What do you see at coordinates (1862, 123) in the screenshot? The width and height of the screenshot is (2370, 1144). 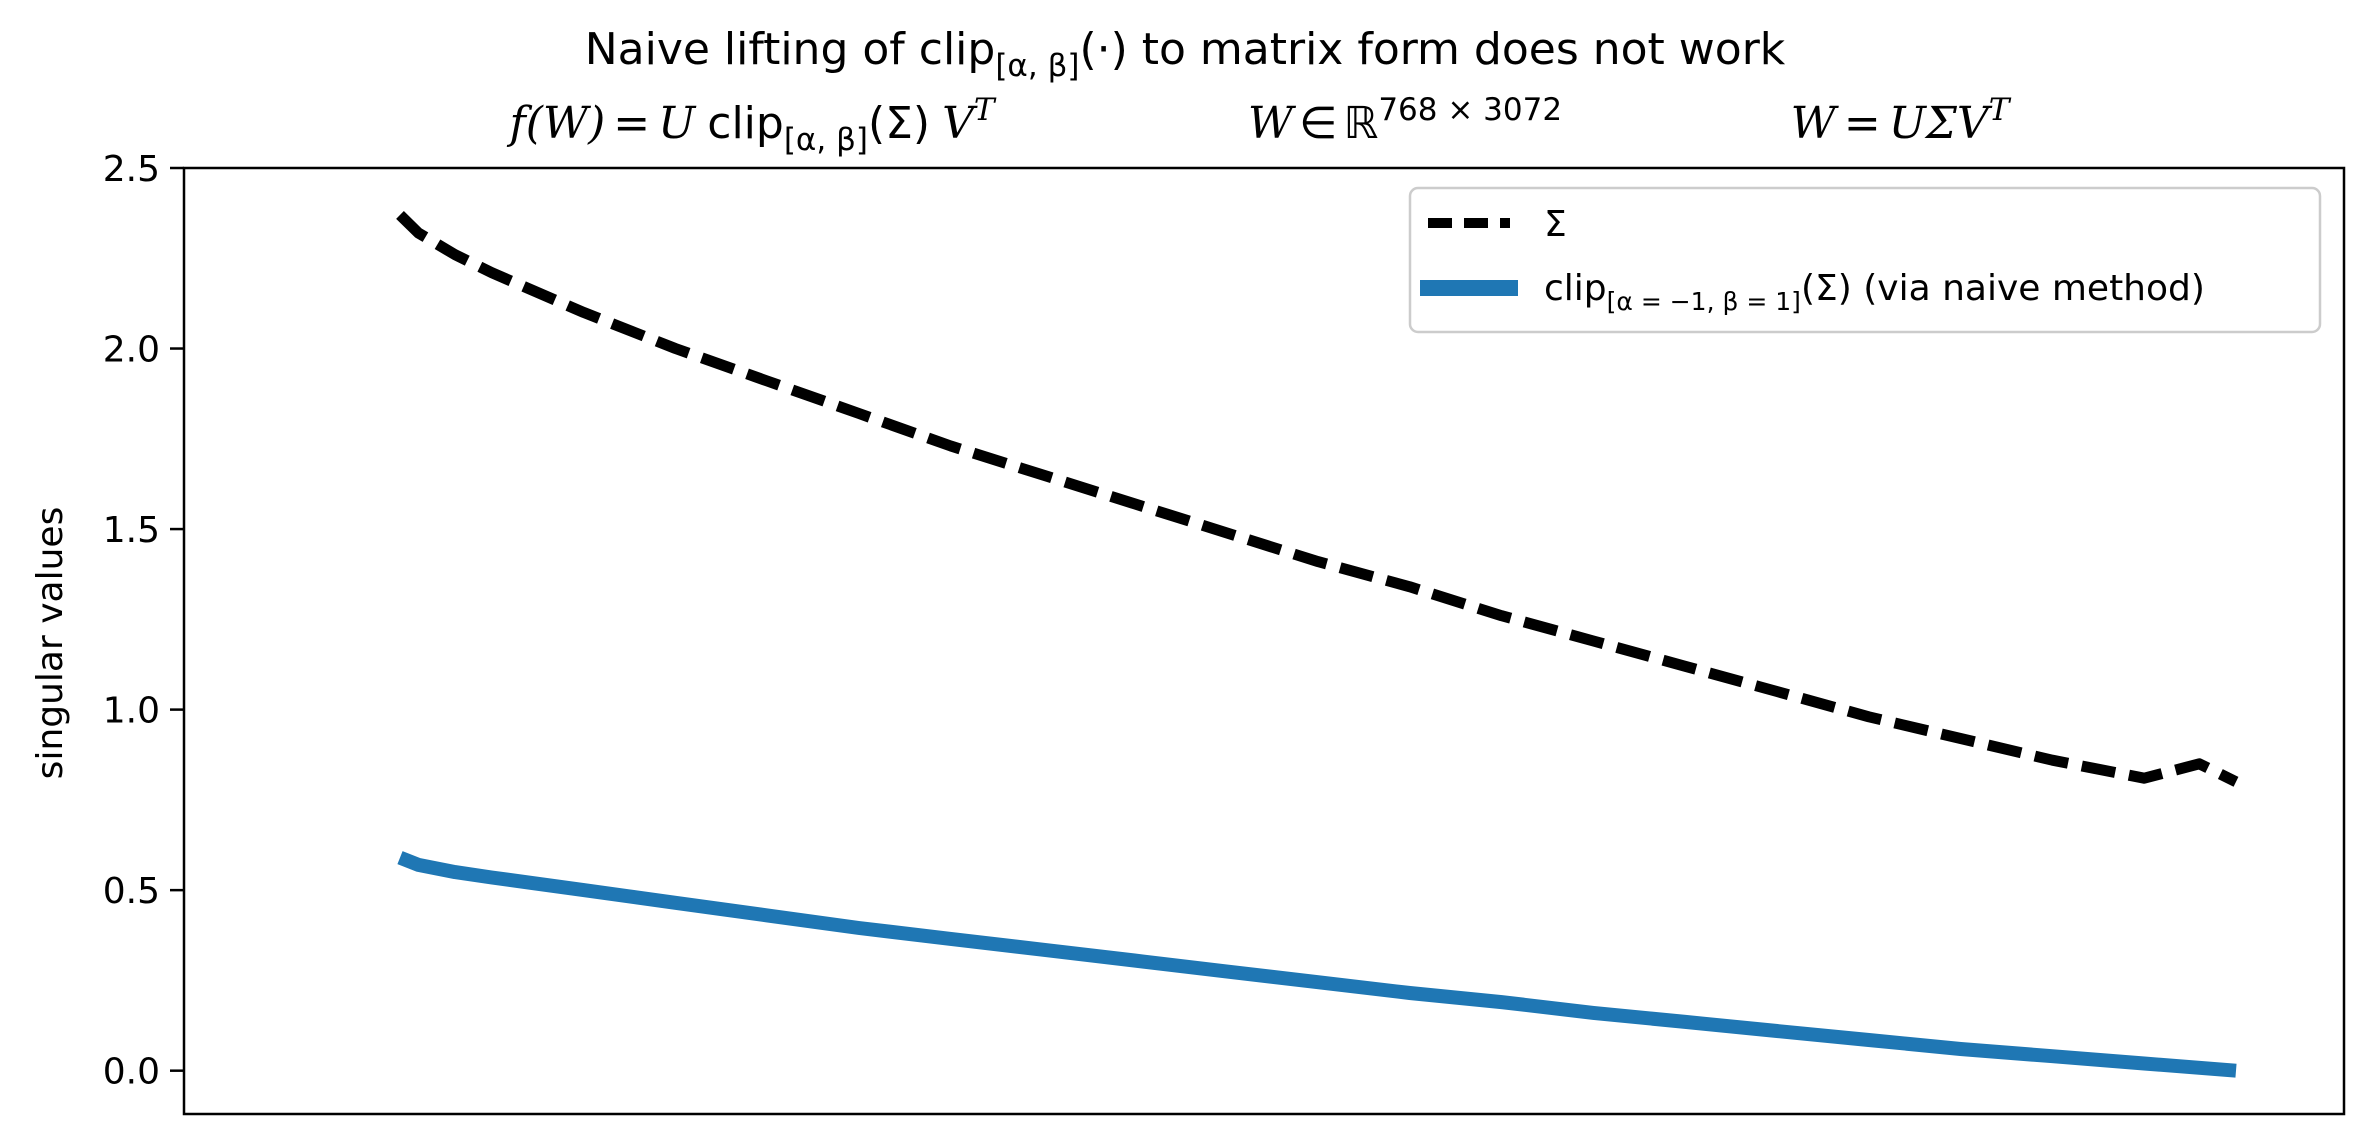 I see `formula3-eq: =` at bounding box center [1862, 123].